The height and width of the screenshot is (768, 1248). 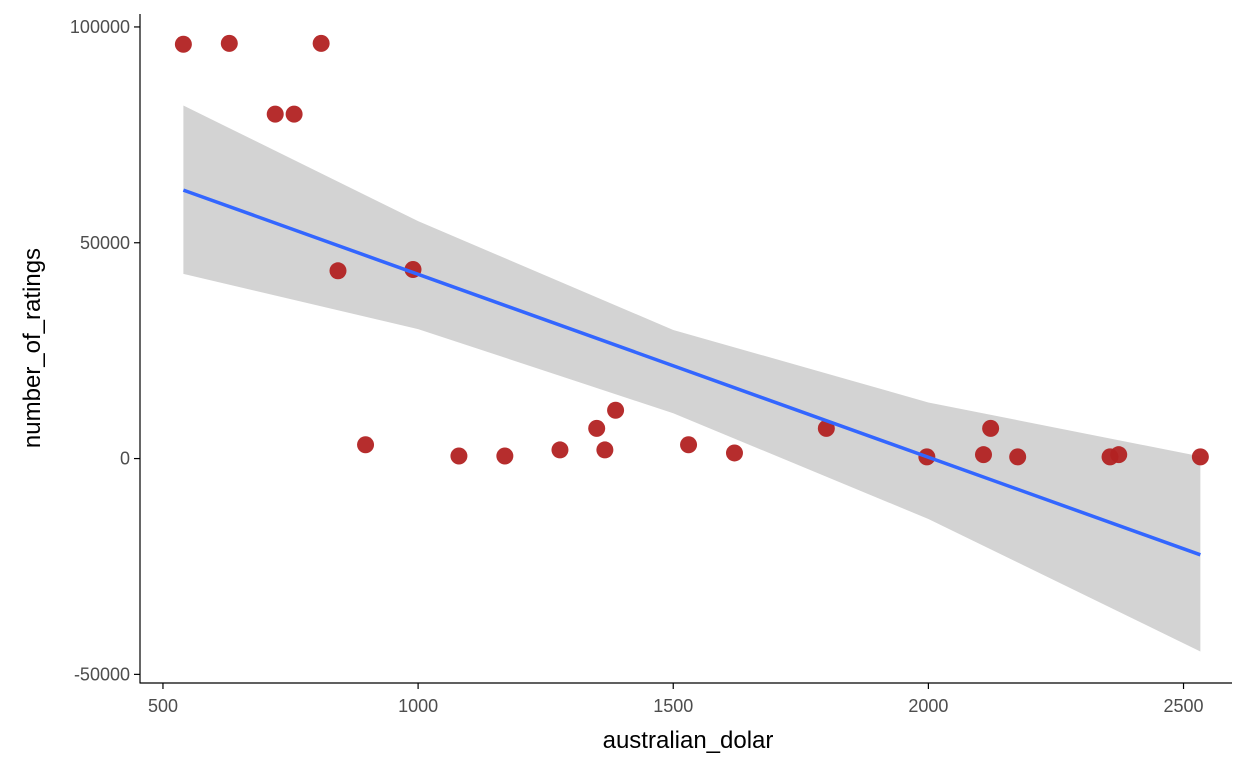 I want to click on y-tick-label: 50000, so click(x=105, y=243).